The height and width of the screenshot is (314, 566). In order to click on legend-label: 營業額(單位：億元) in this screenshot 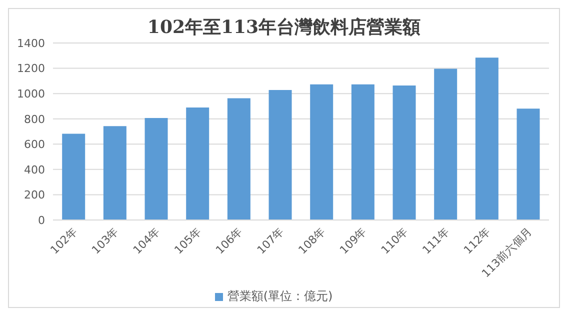, I will do `click(280, 296)`.